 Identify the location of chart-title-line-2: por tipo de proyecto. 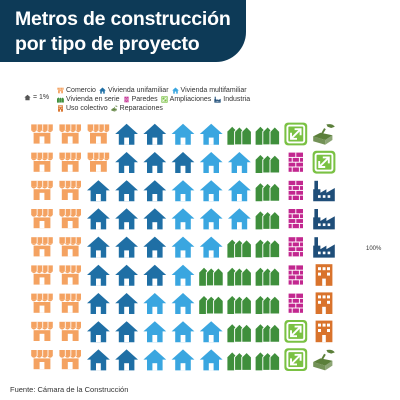
(107, 44).